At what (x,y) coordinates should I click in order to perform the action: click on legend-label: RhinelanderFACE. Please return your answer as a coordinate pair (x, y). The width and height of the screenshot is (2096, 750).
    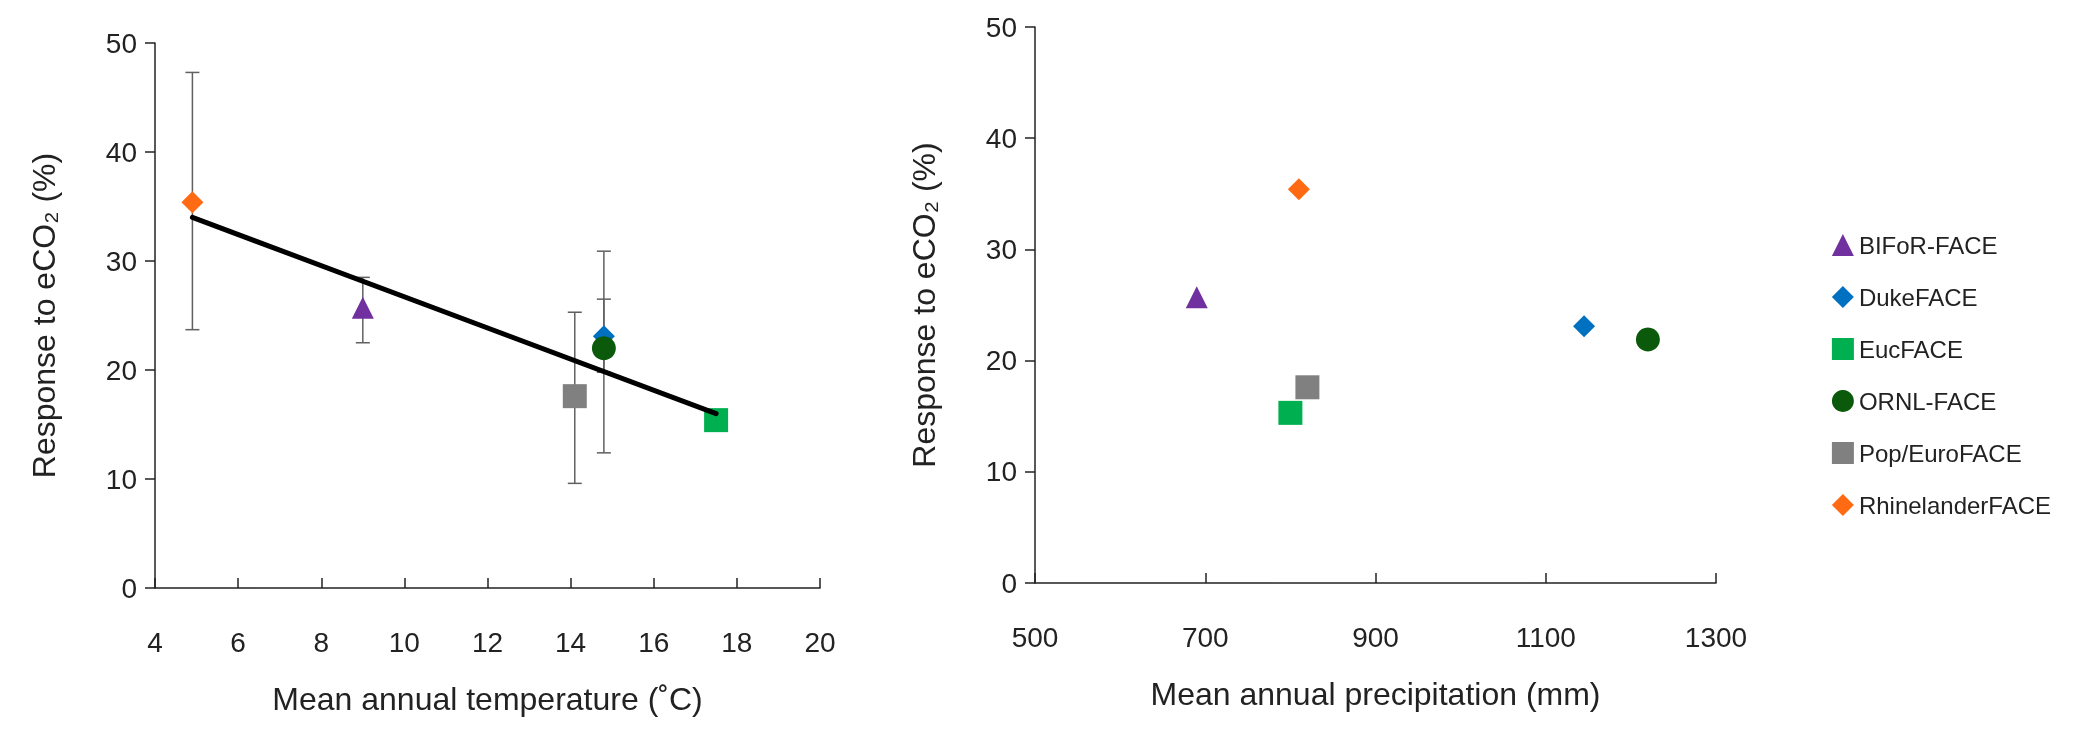
    Looking at the image, I should click on (1954, 505).